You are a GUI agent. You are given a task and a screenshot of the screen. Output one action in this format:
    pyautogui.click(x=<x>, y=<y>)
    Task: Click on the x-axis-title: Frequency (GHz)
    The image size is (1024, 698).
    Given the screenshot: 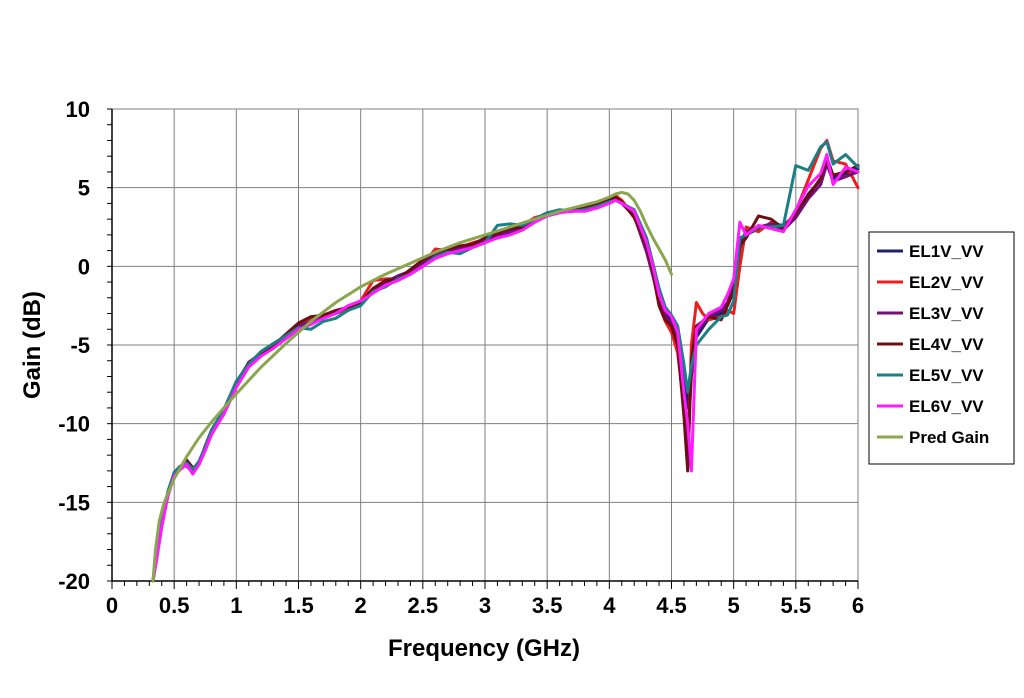 What is the action you would take?
    pyautogui.click(x=484, y=648)
    